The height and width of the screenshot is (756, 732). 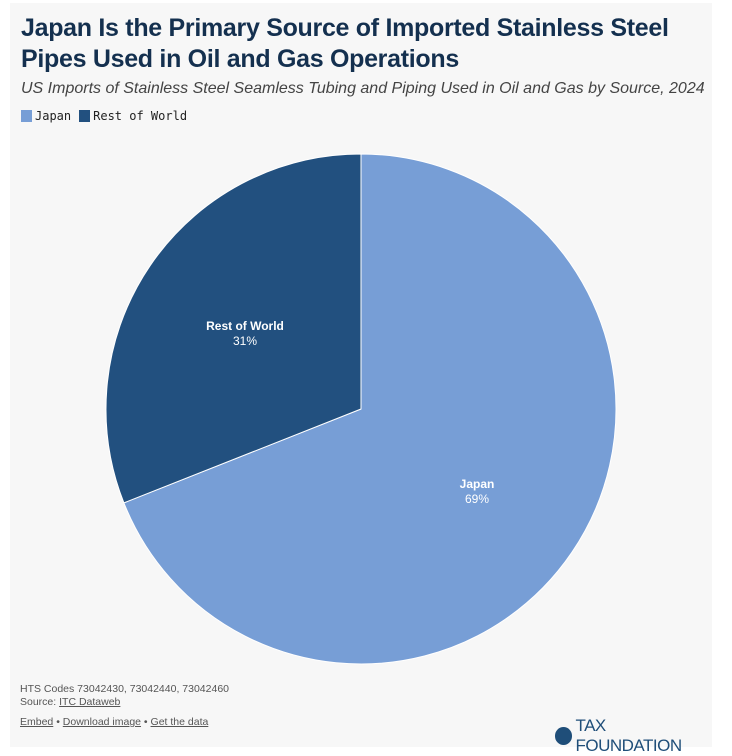 What do you see at coordinates (179, 722) in the screenshot?
I see `get-data-link: Get the data` at bounding box center [179, 722].